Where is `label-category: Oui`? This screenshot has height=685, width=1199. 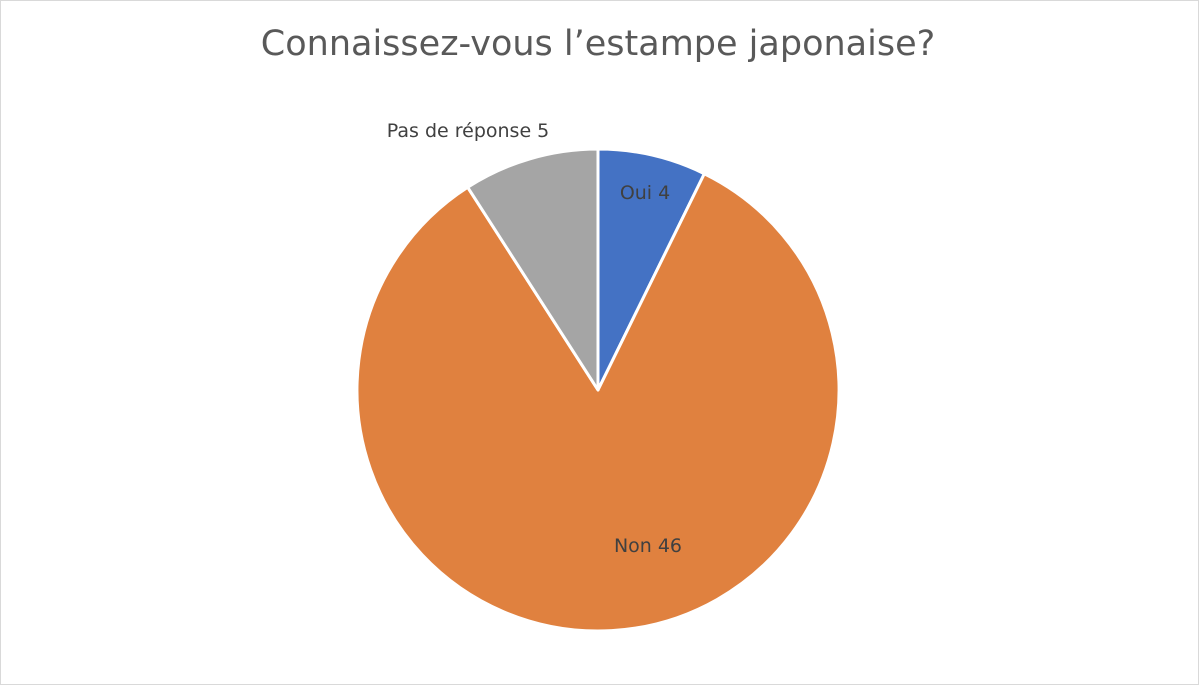 label-category: Oui is located at coordinates (636, 193).